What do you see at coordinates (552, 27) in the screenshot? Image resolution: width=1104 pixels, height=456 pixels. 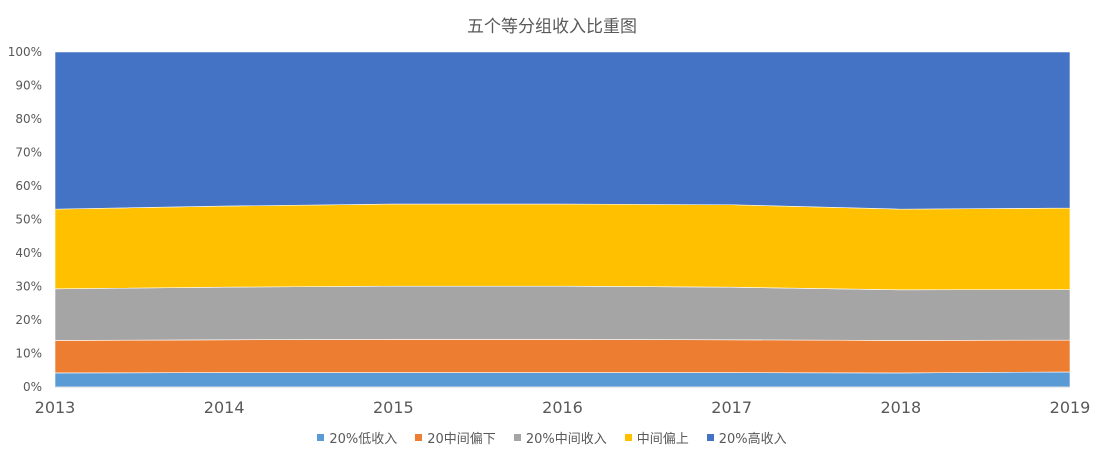 I see `chart-title: 五个等分组收入比重图` at bounding box center [552, 27].